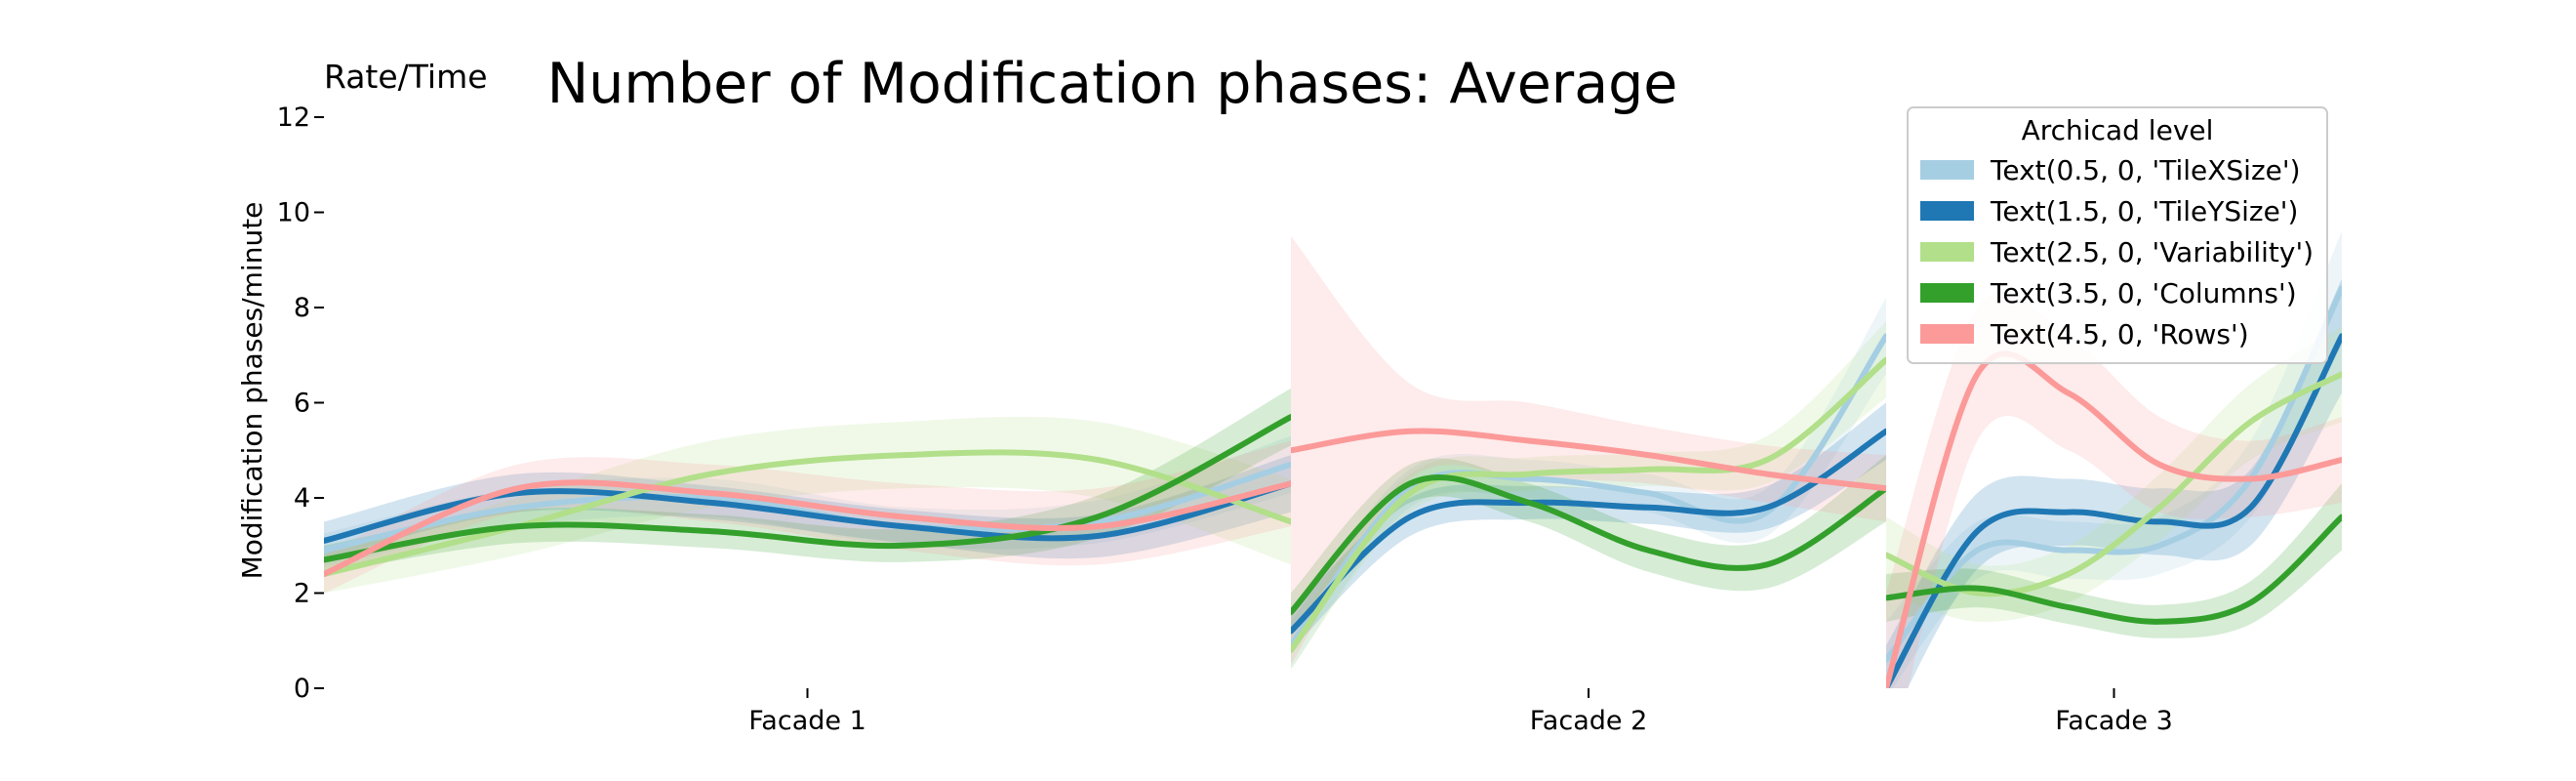 The image size is (2576, 781). What do you see at coordinates (807, 721) in the screenshot?
I see `x-tick-label: Facade 1` at bounding box center [807, 721].